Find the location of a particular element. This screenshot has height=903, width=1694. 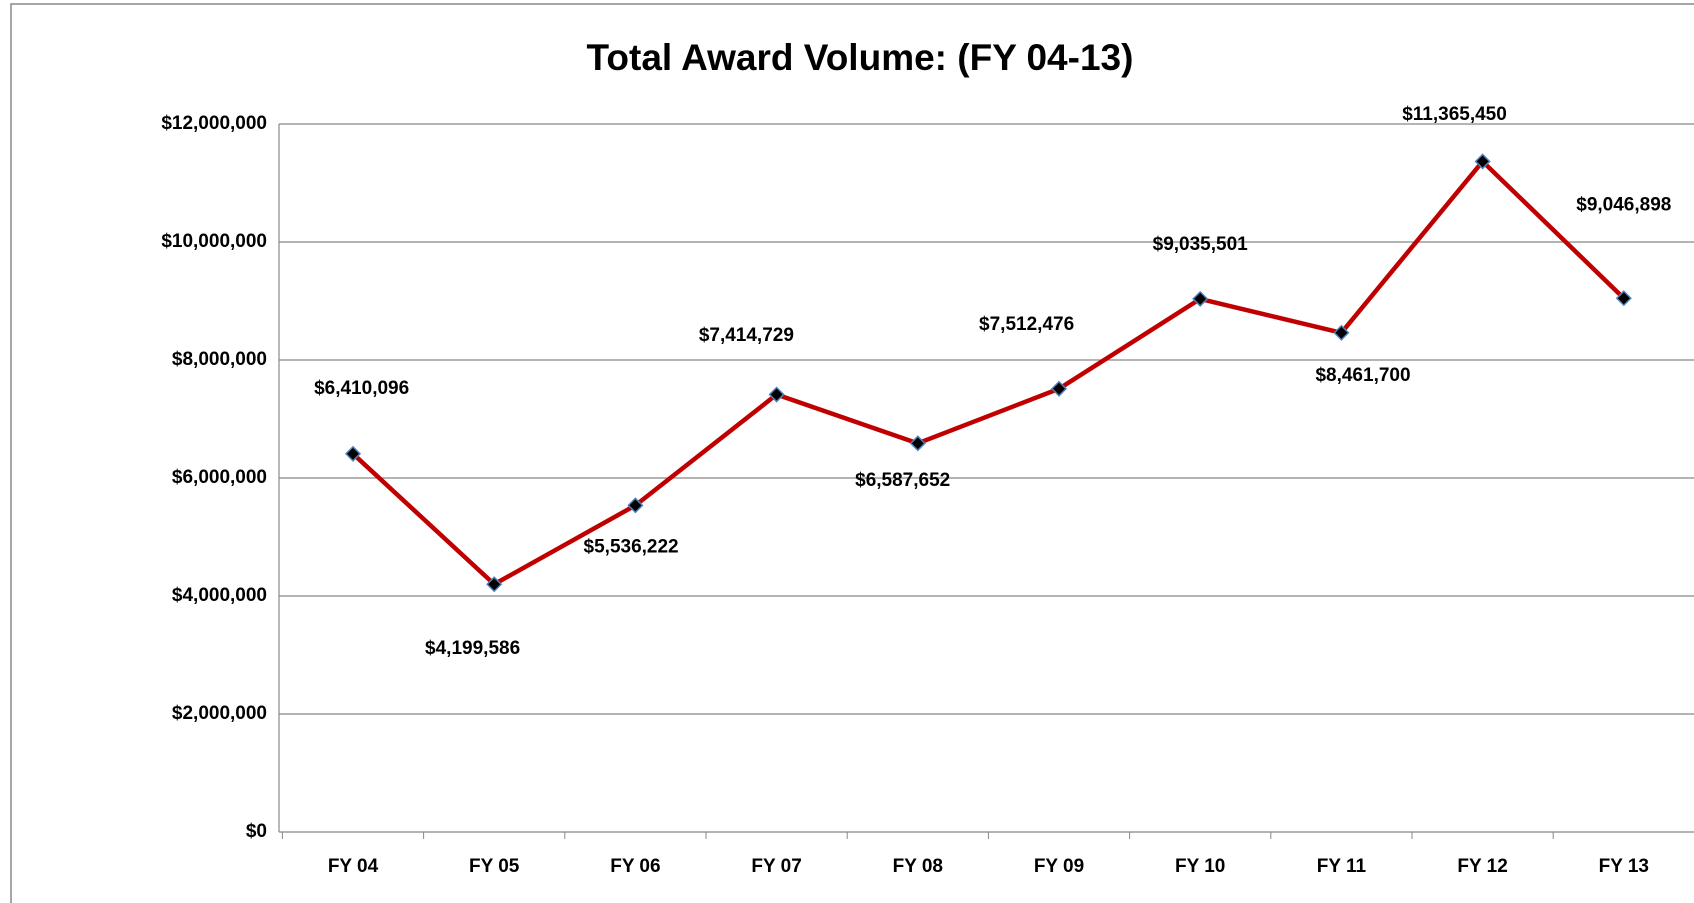

x-tick-label: FY 07 is located at coordinates (776, 866).